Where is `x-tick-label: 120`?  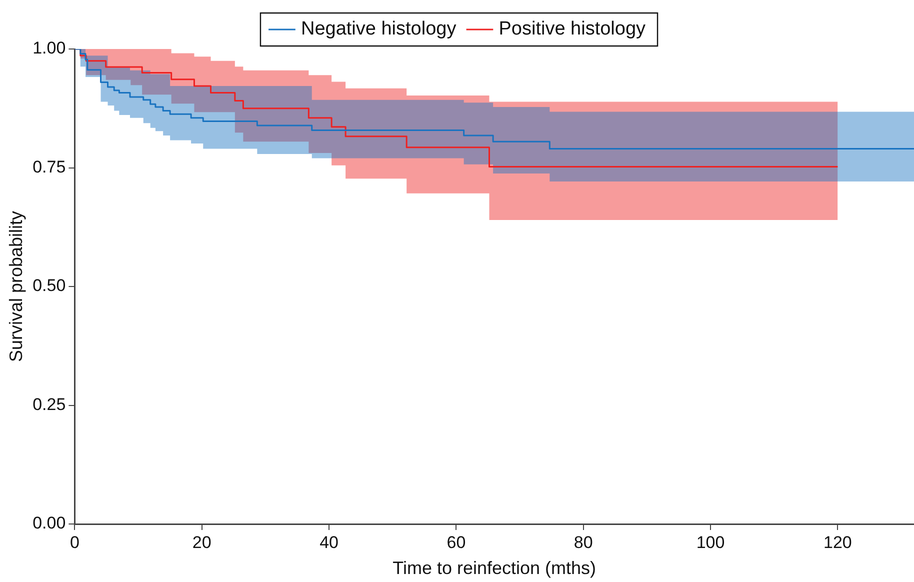 x-tick-label: 120 is located at coordinates (838, 542).